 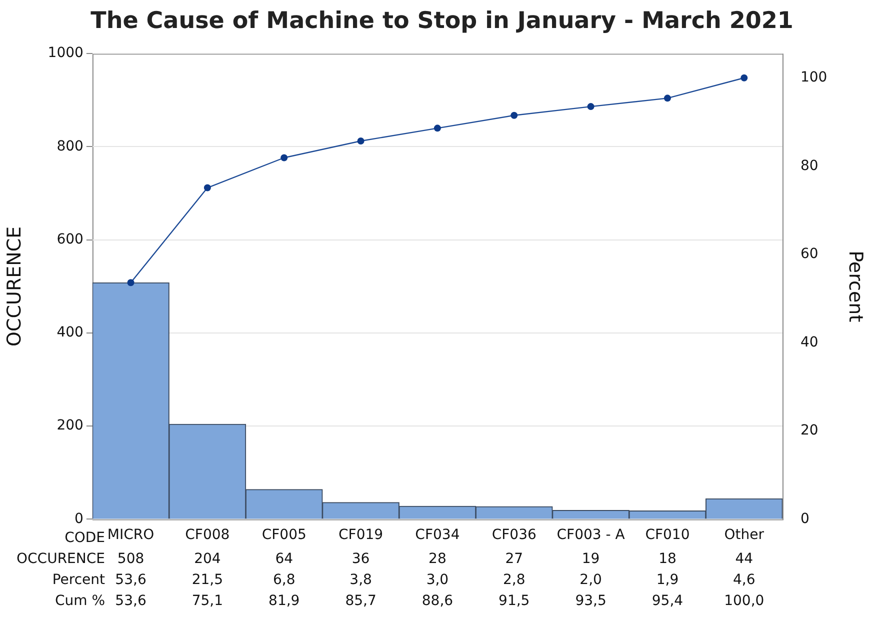 What do you see at coordinates (437, 559) in the screenshot?
I see `data-label: 28` at bounding box center [437, 559].